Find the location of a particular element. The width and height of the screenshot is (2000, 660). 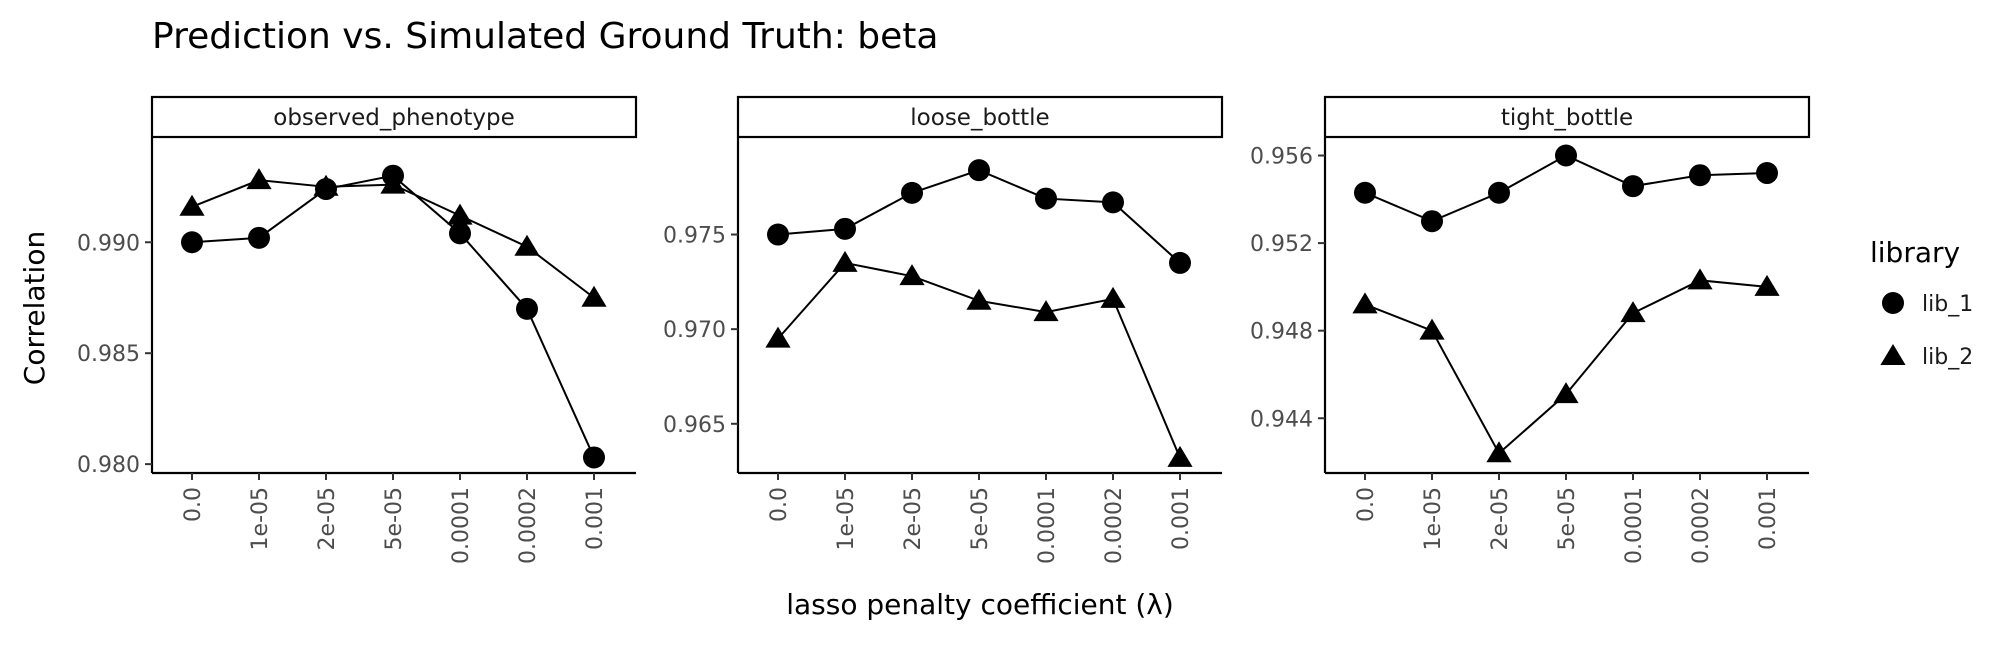

y-tick-label: 0.948 is located at coordinates (1281, 332).